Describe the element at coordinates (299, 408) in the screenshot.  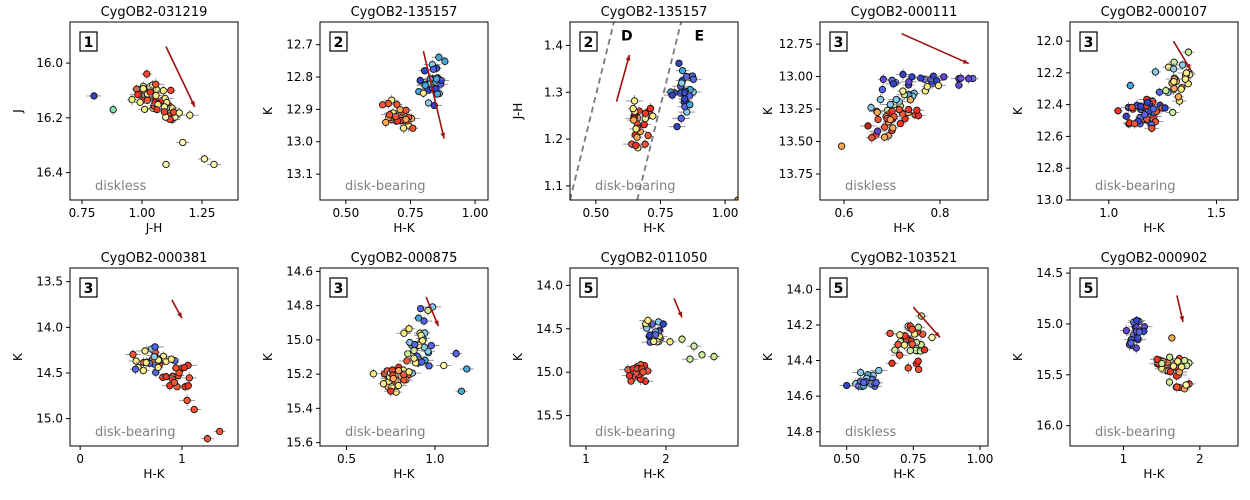
I see `y-tick-label: 15.4` at that location.